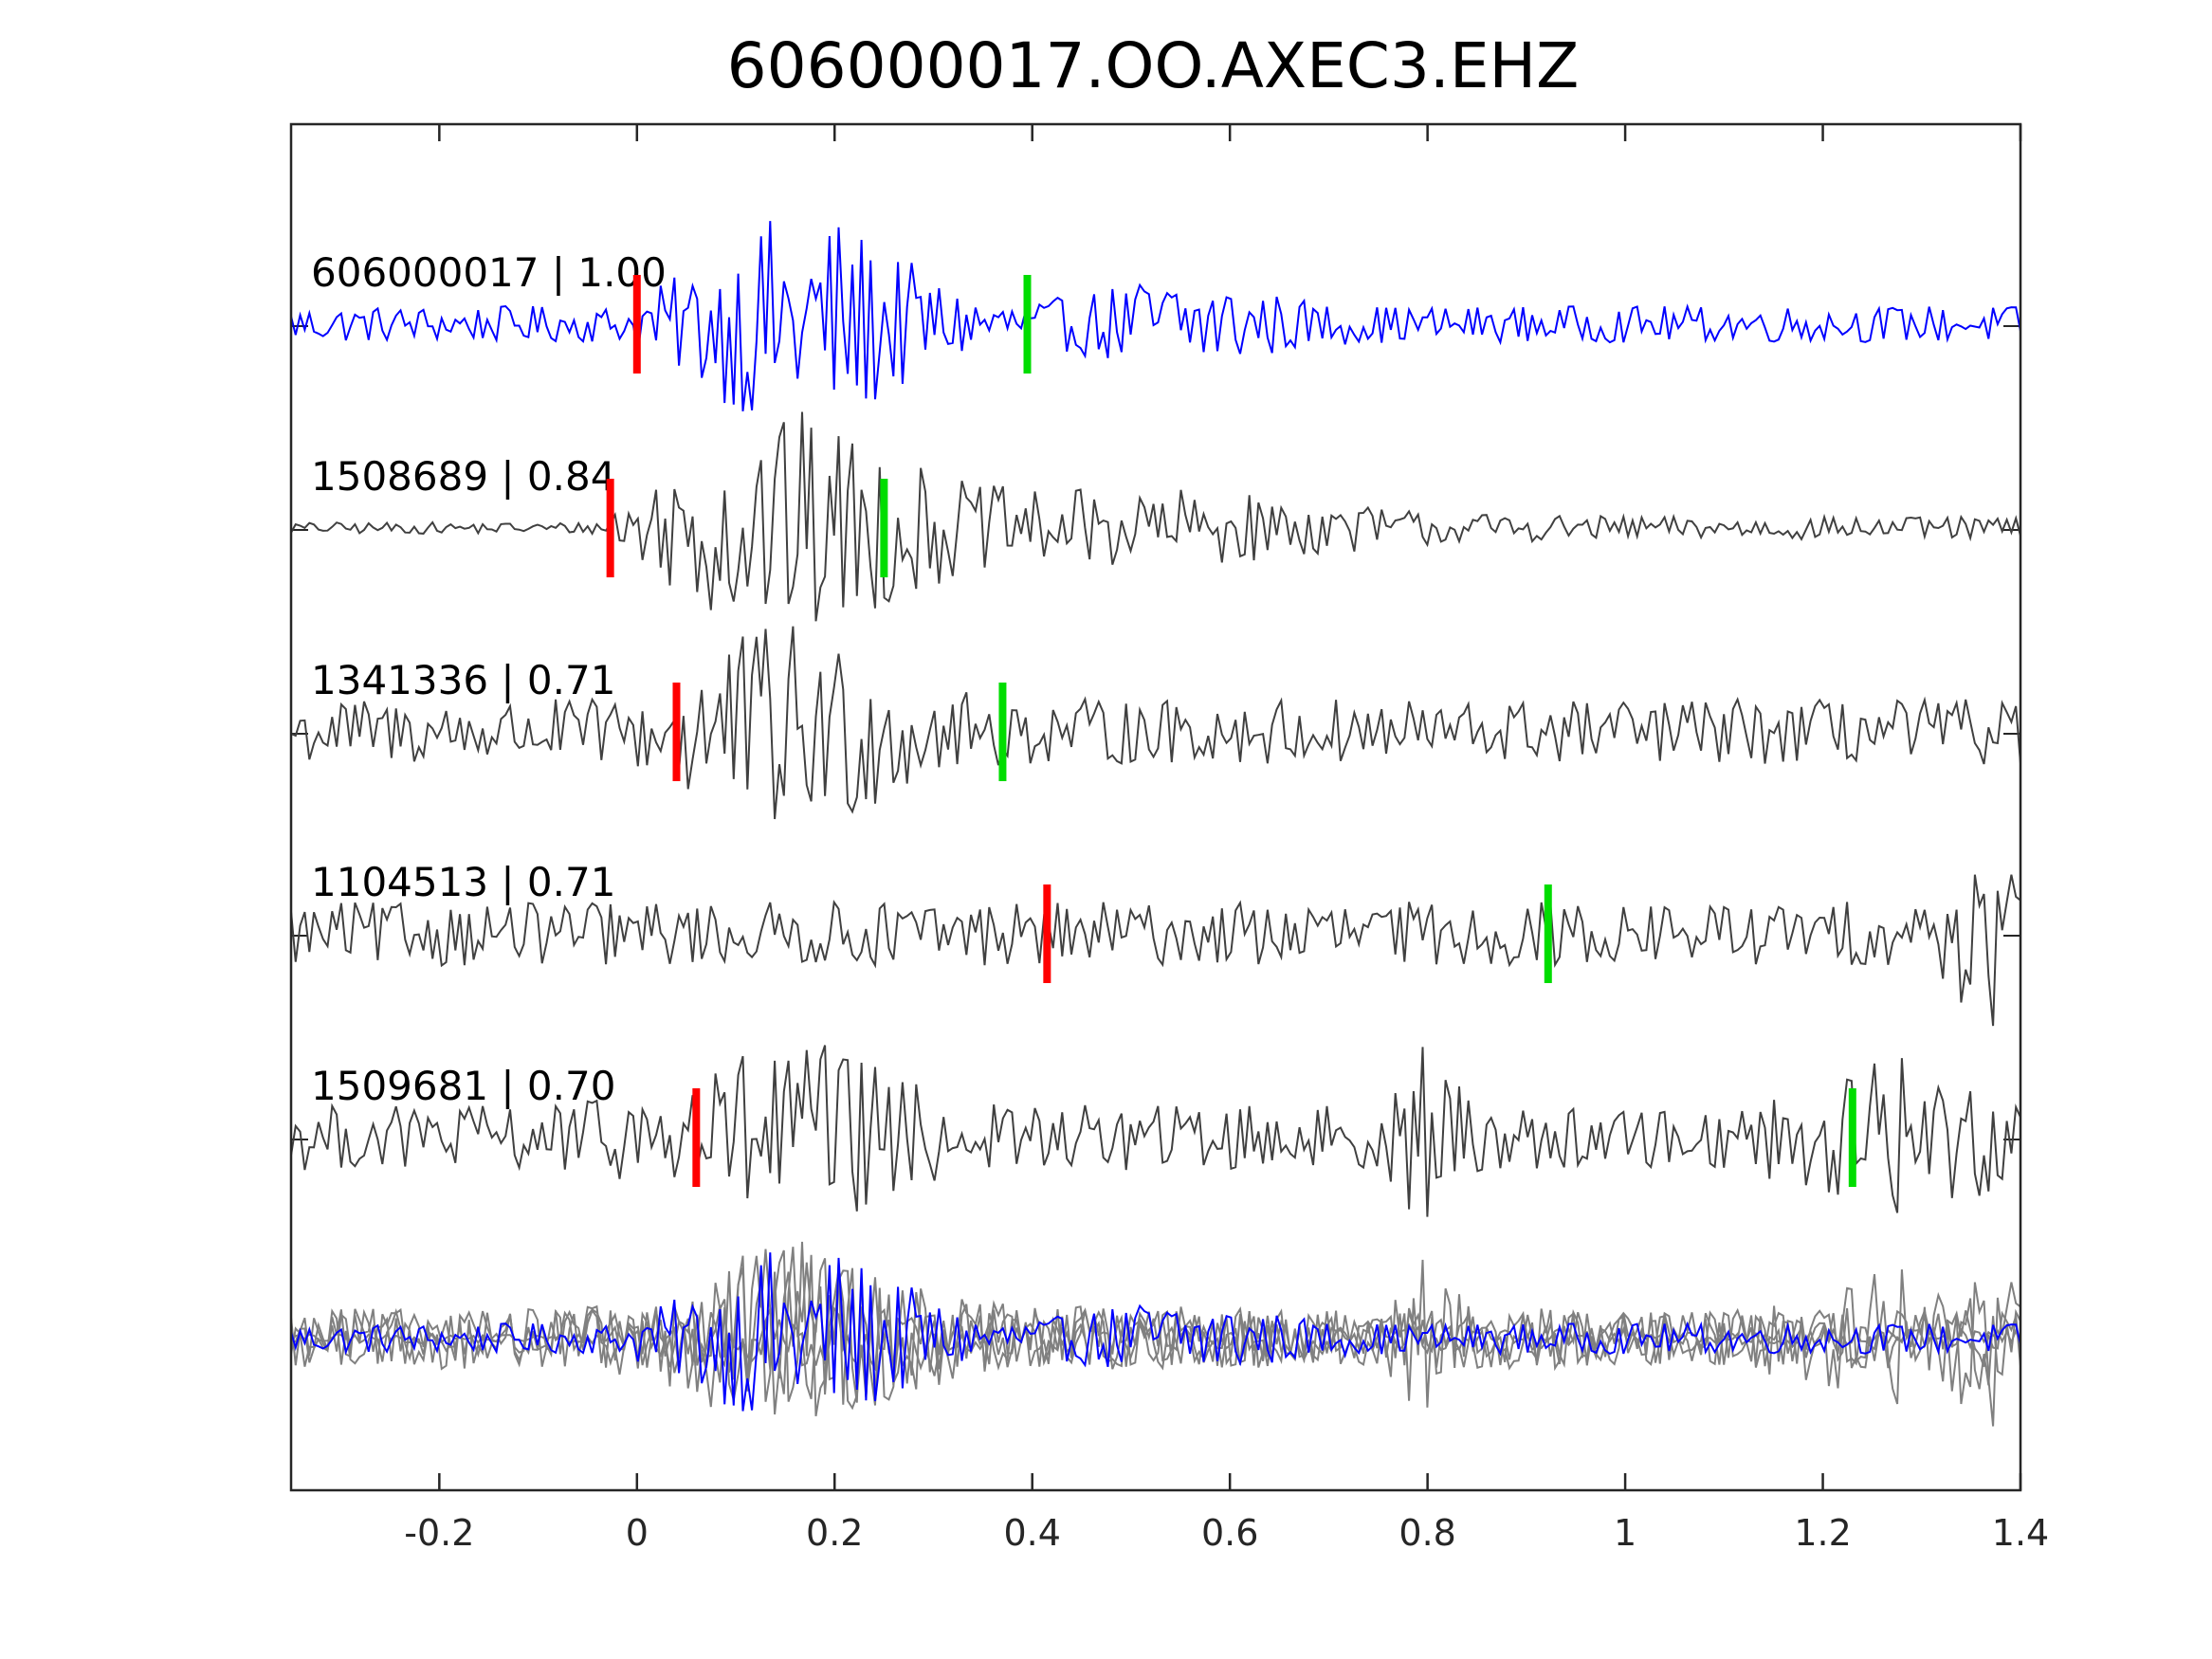  I want to click on x-tick-label: -0.2, so click(439, 1533).